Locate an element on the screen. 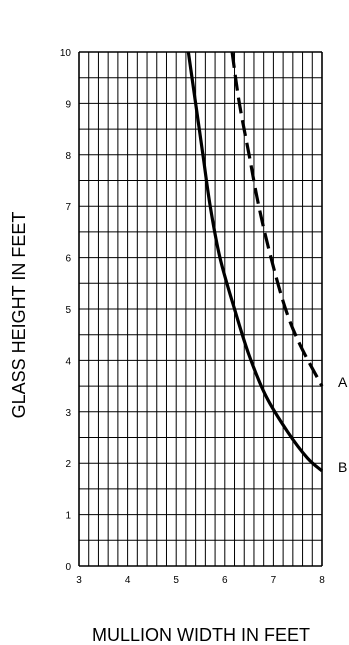  x-tick-label: 7 is located at coordinates (274, 580).